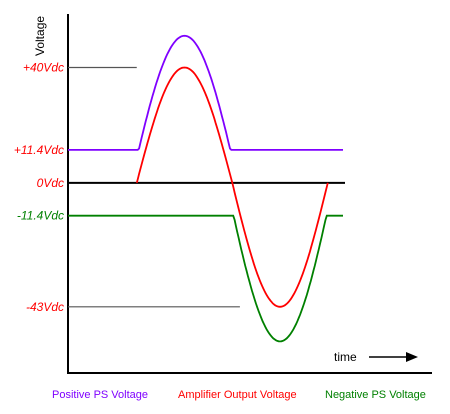  Describe the element at coordinates (43, 67) in the screenshot. I see `y-tick-label: +40Vdc` at that location.